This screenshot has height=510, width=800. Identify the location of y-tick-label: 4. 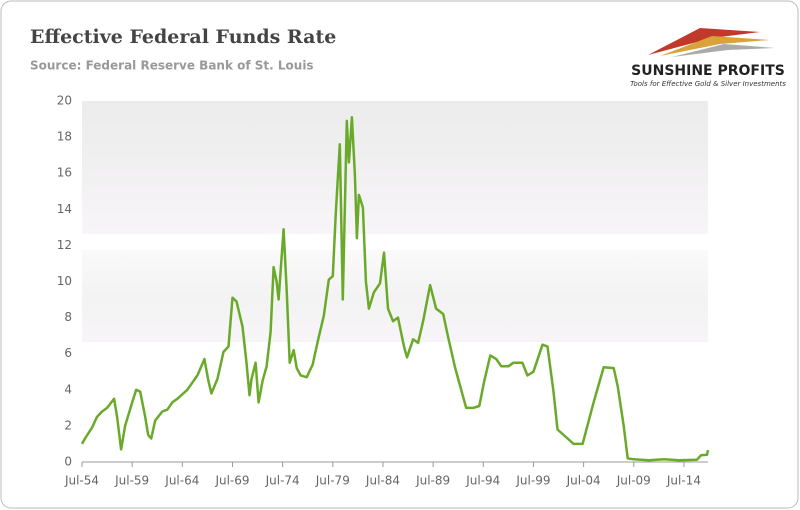
(68, 389).